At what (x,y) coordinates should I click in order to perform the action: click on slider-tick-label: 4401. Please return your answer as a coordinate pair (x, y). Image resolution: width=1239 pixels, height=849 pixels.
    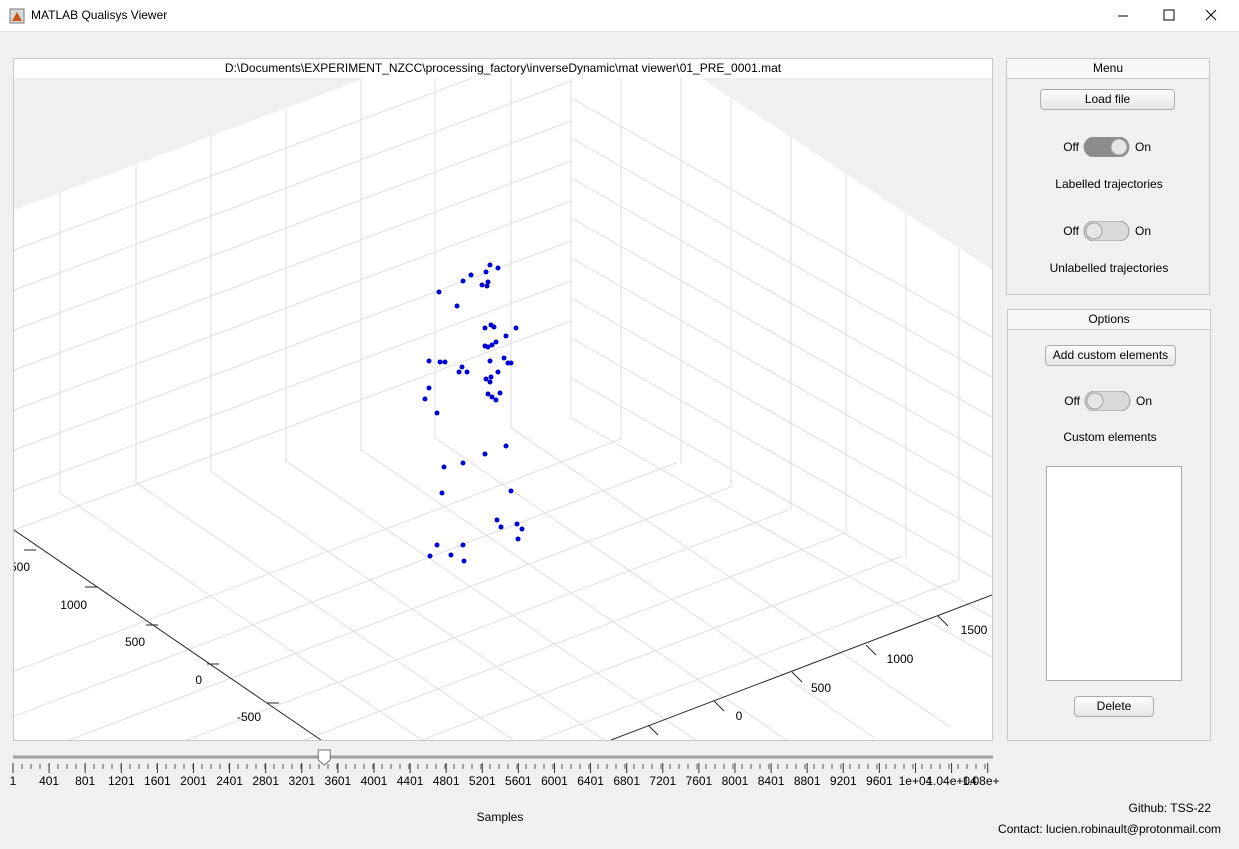
    Looking at the image, I should click on (410, 781).